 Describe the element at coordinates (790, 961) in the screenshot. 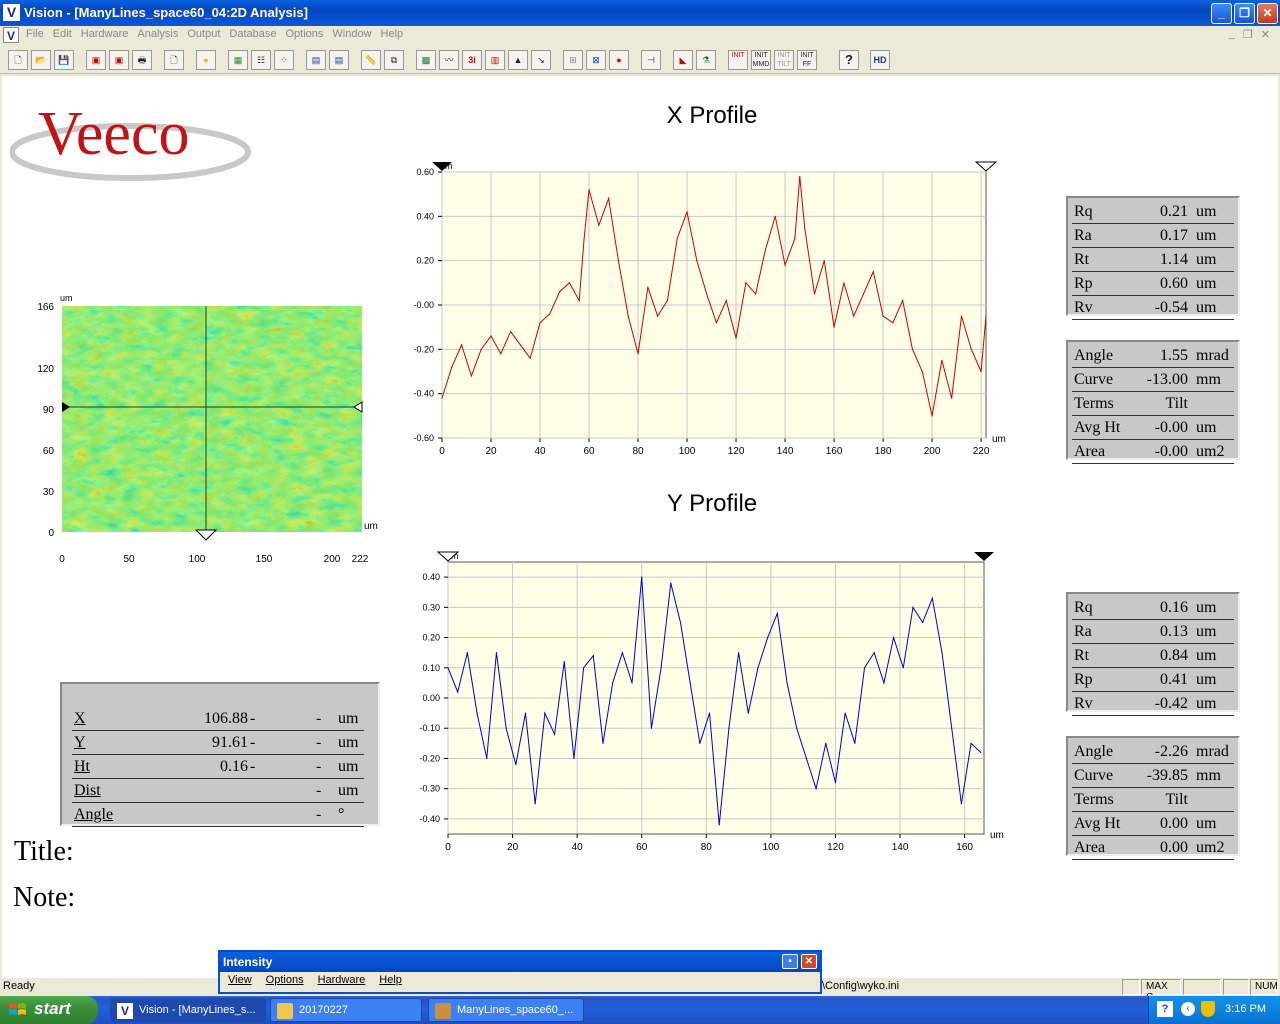

I see `intensity-restore-icon: ▪` at that location.